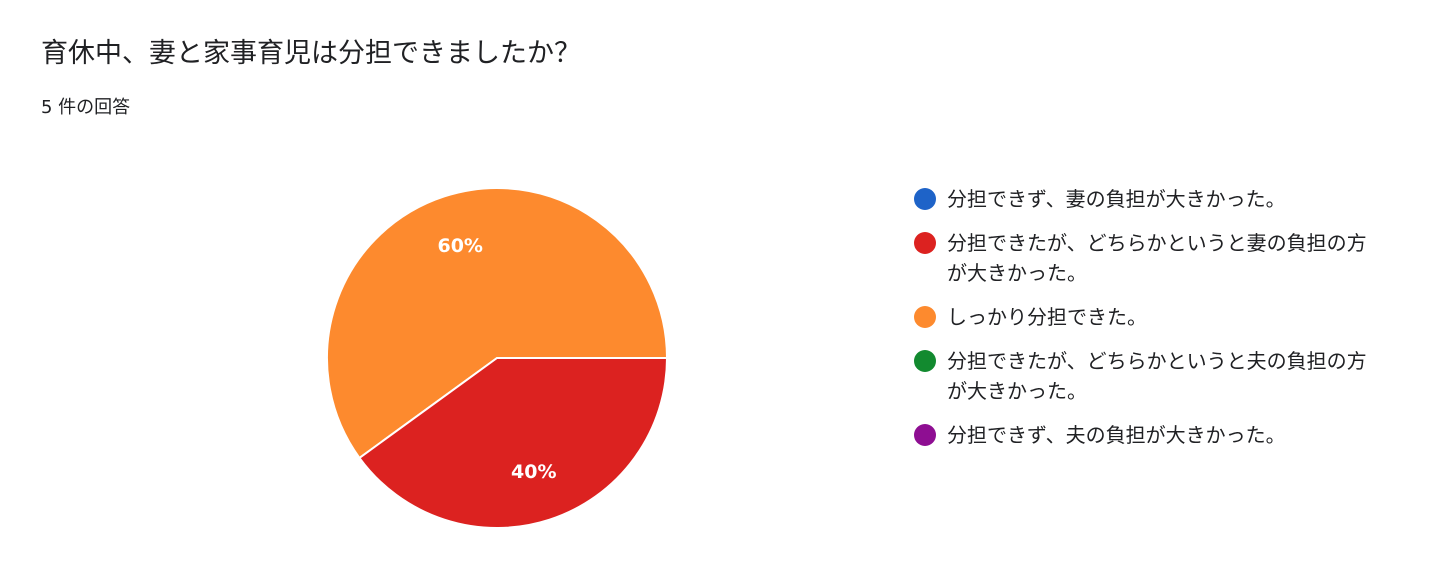  I want to click on legend-item-1: 分担できたが、どちらかというと妻の負担の方が大きかった。, so click(1144, 258).